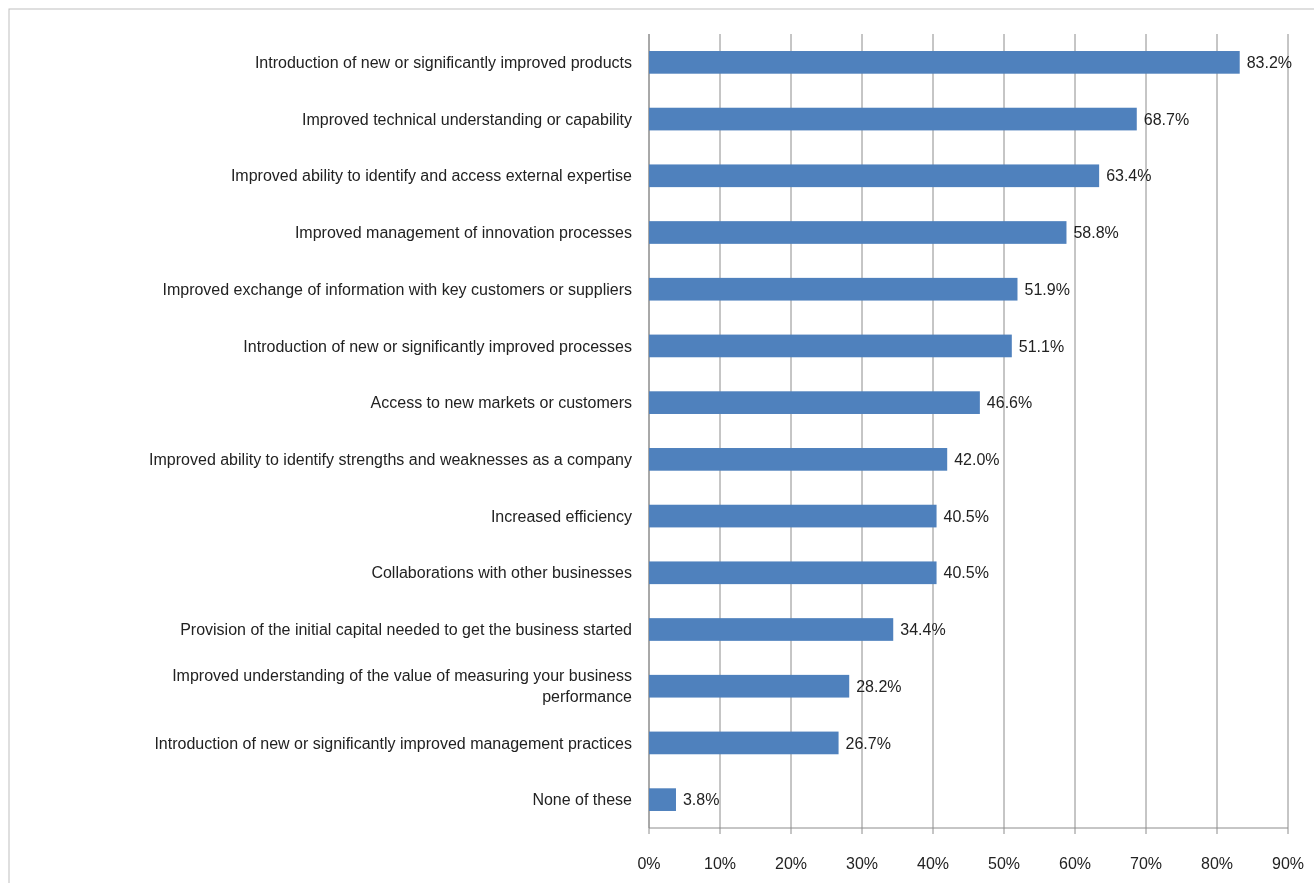 This screenshot has width=1314, height=883. Describe the element at coordinates (437, 346) in the screenshot. I see `y-tick-label: Introduction of new or significantly improved processes` at that location.